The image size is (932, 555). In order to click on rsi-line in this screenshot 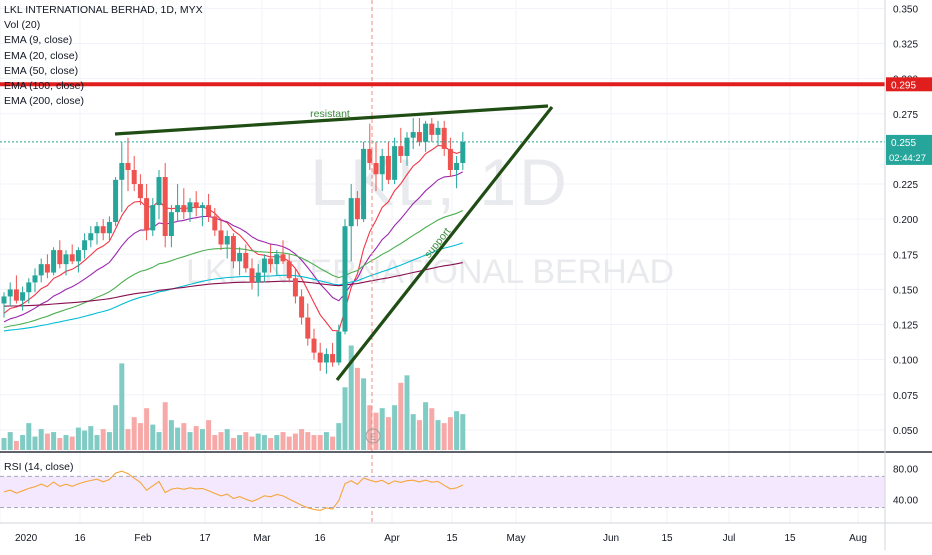, I will do `click(233, 490)`.